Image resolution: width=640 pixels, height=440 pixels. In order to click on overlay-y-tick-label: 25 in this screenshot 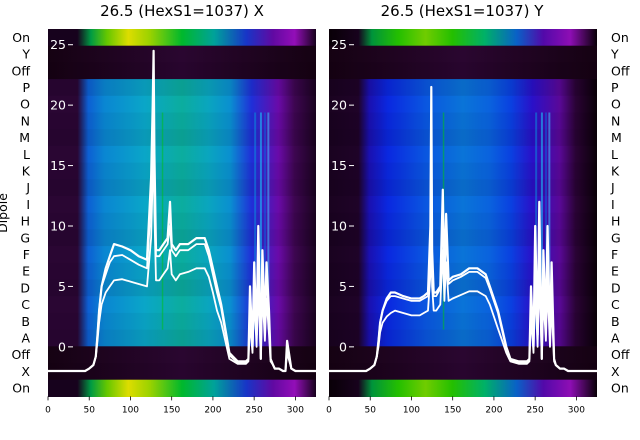, I will do `click(58, 44)`.